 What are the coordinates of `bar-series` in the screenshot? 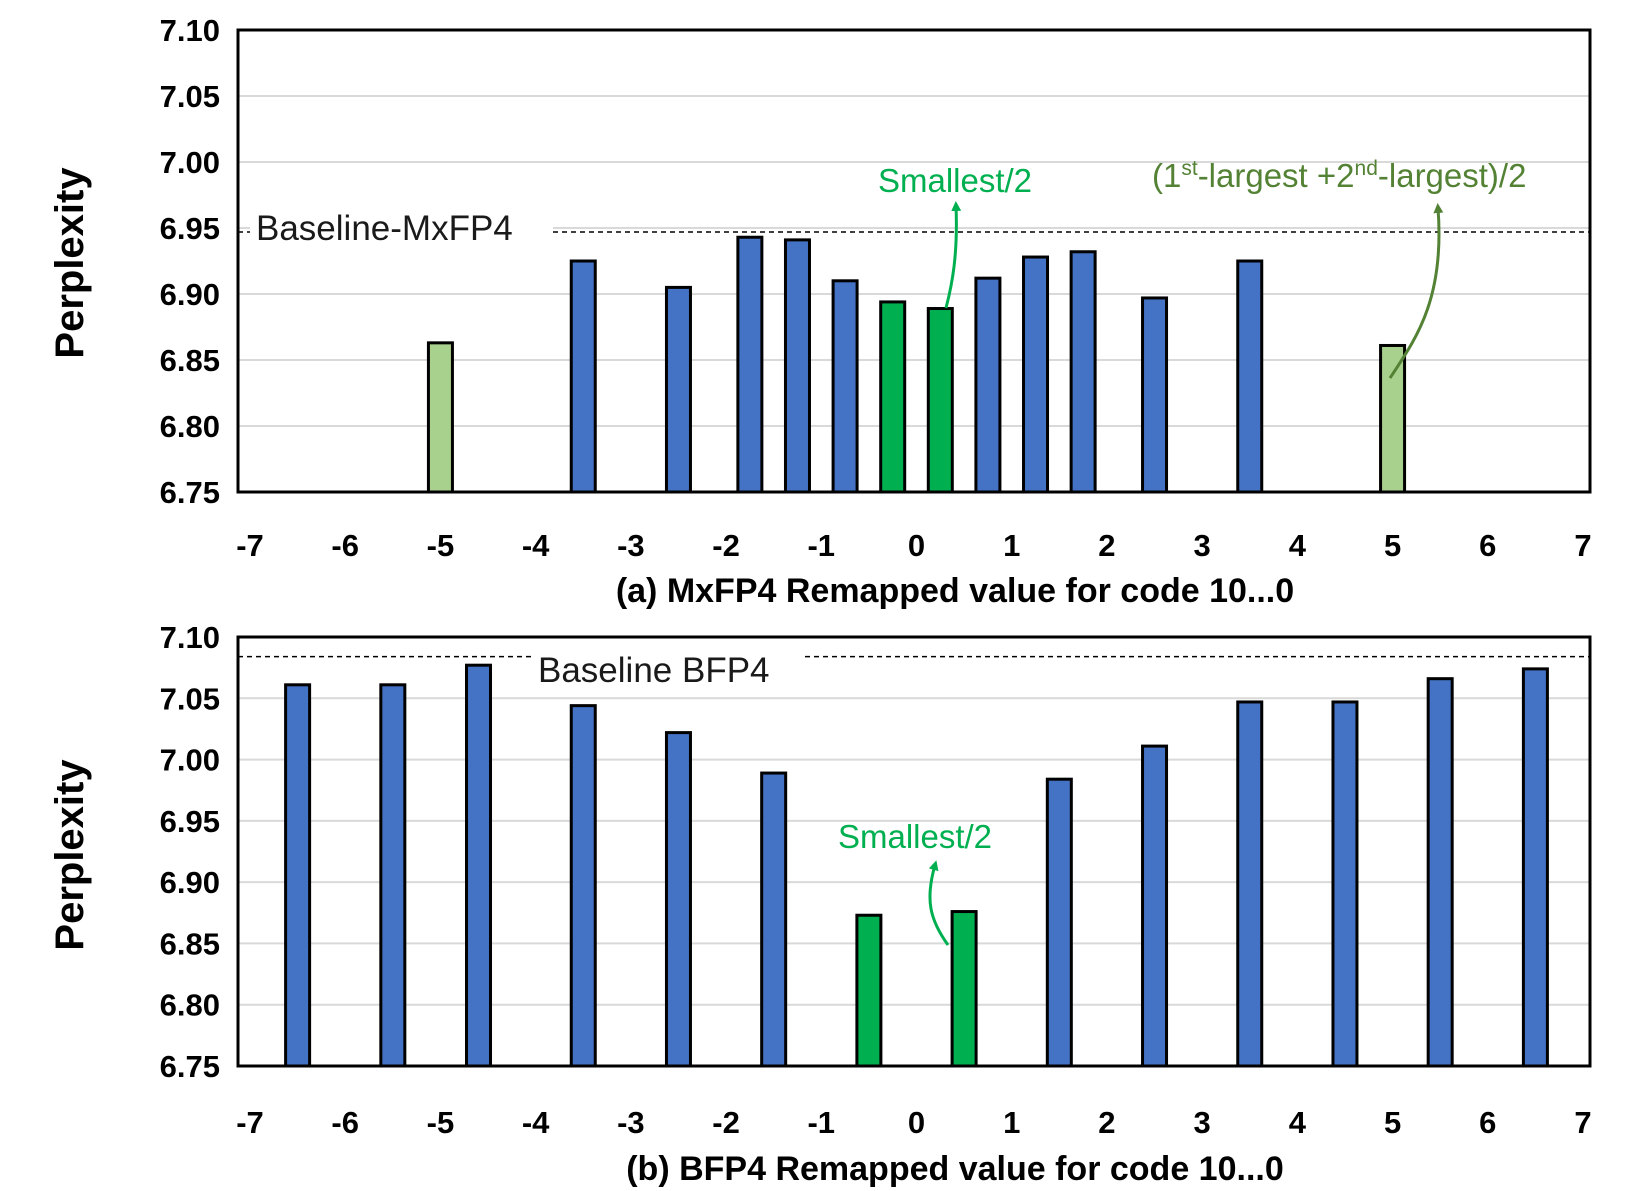 It's located at (916, 364).